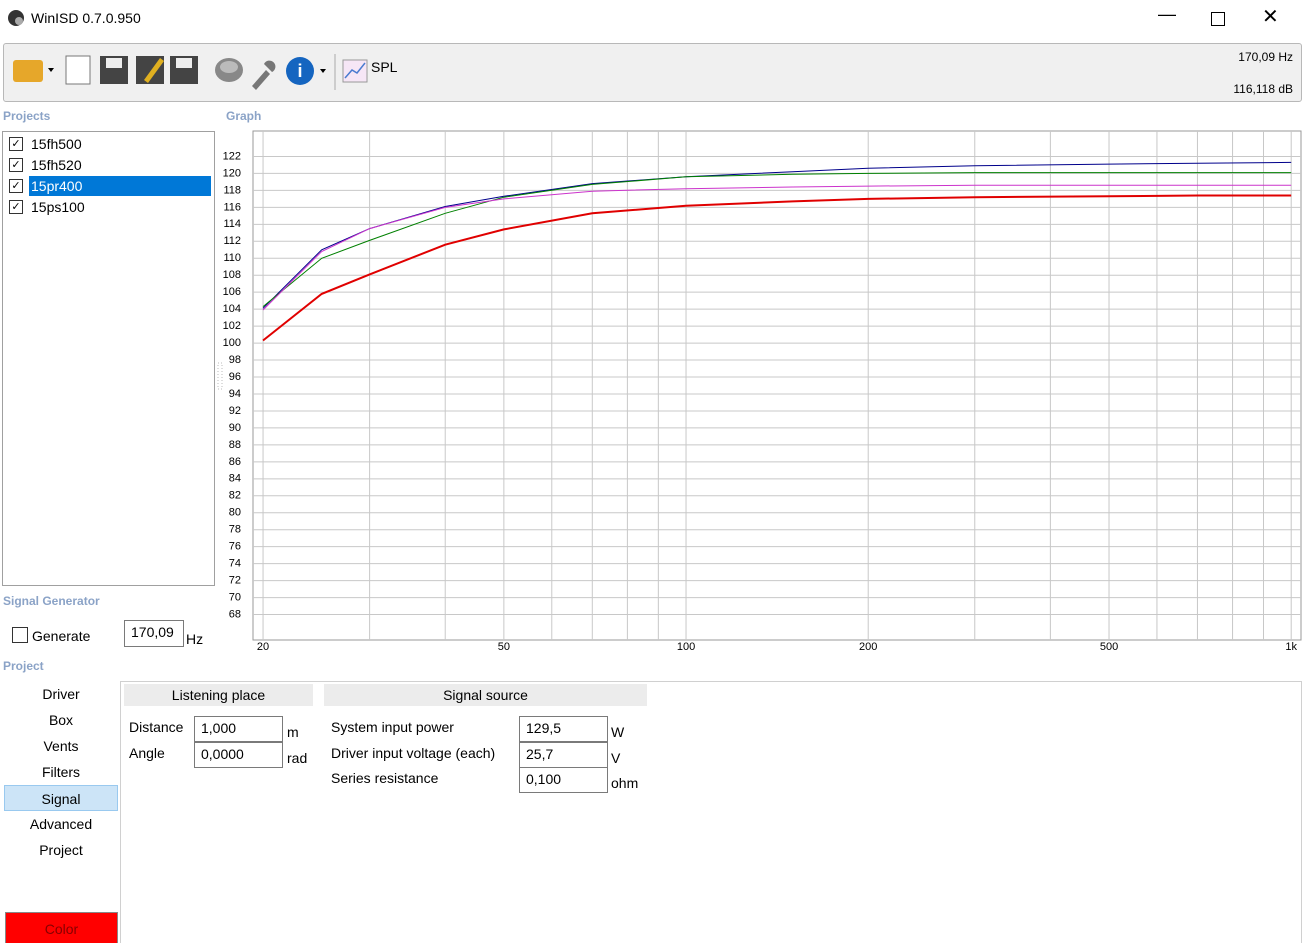 The width and height of the screenshot is (1308, 943). Describe the element at coordinates (235, 564) in the screenshot. I see `y-tick-label: 74` at that location.